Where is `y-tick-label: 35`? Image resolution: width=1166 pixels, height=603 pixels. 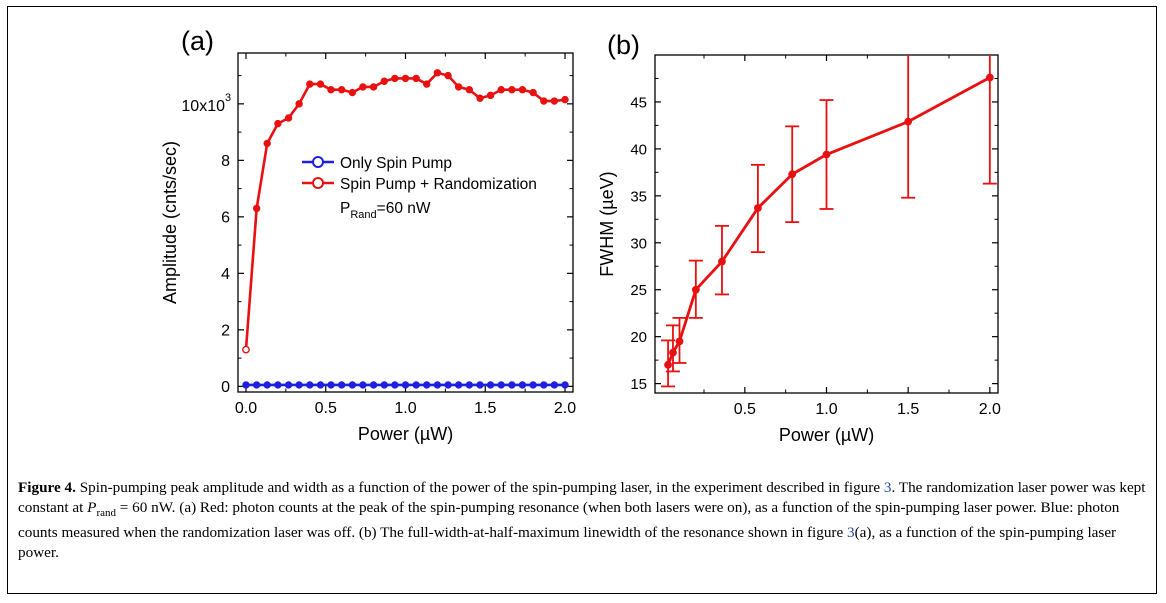
y-tick-label: 35 is located at coordinates (638, 196).